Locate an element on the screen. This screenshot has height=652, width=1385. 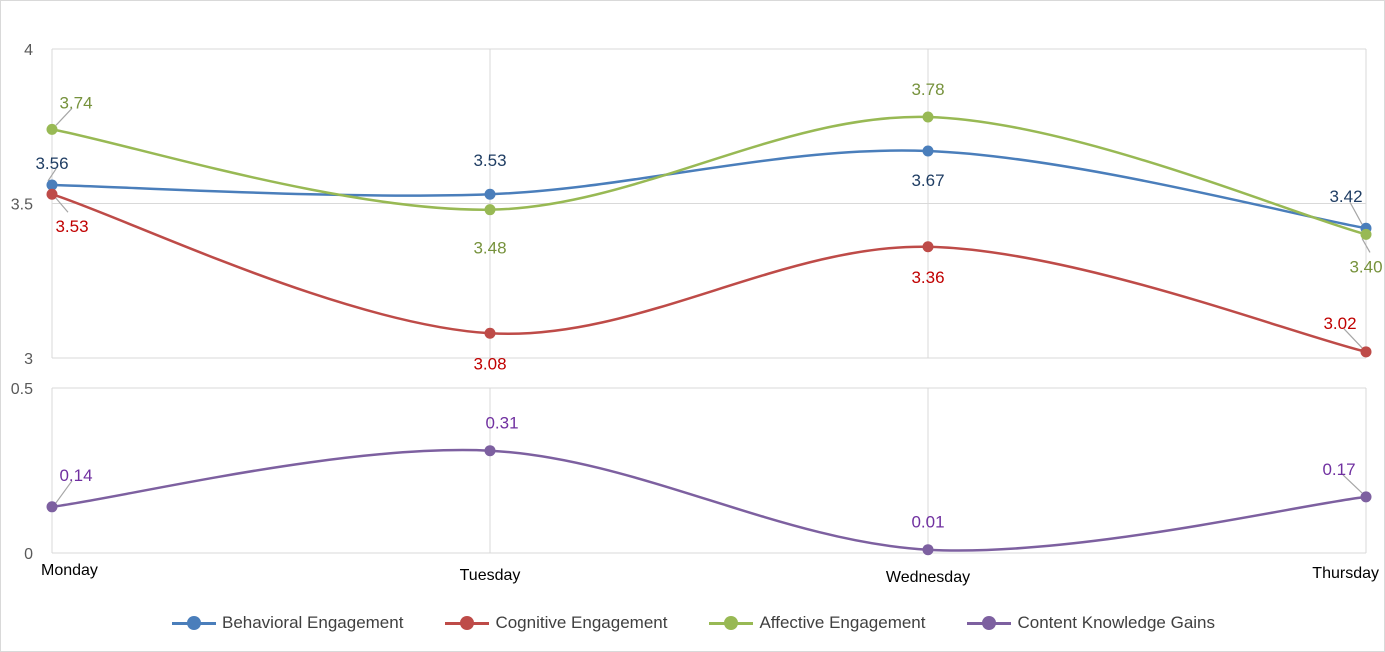
data-label: 0.31 is located at coordinates (501, 423).